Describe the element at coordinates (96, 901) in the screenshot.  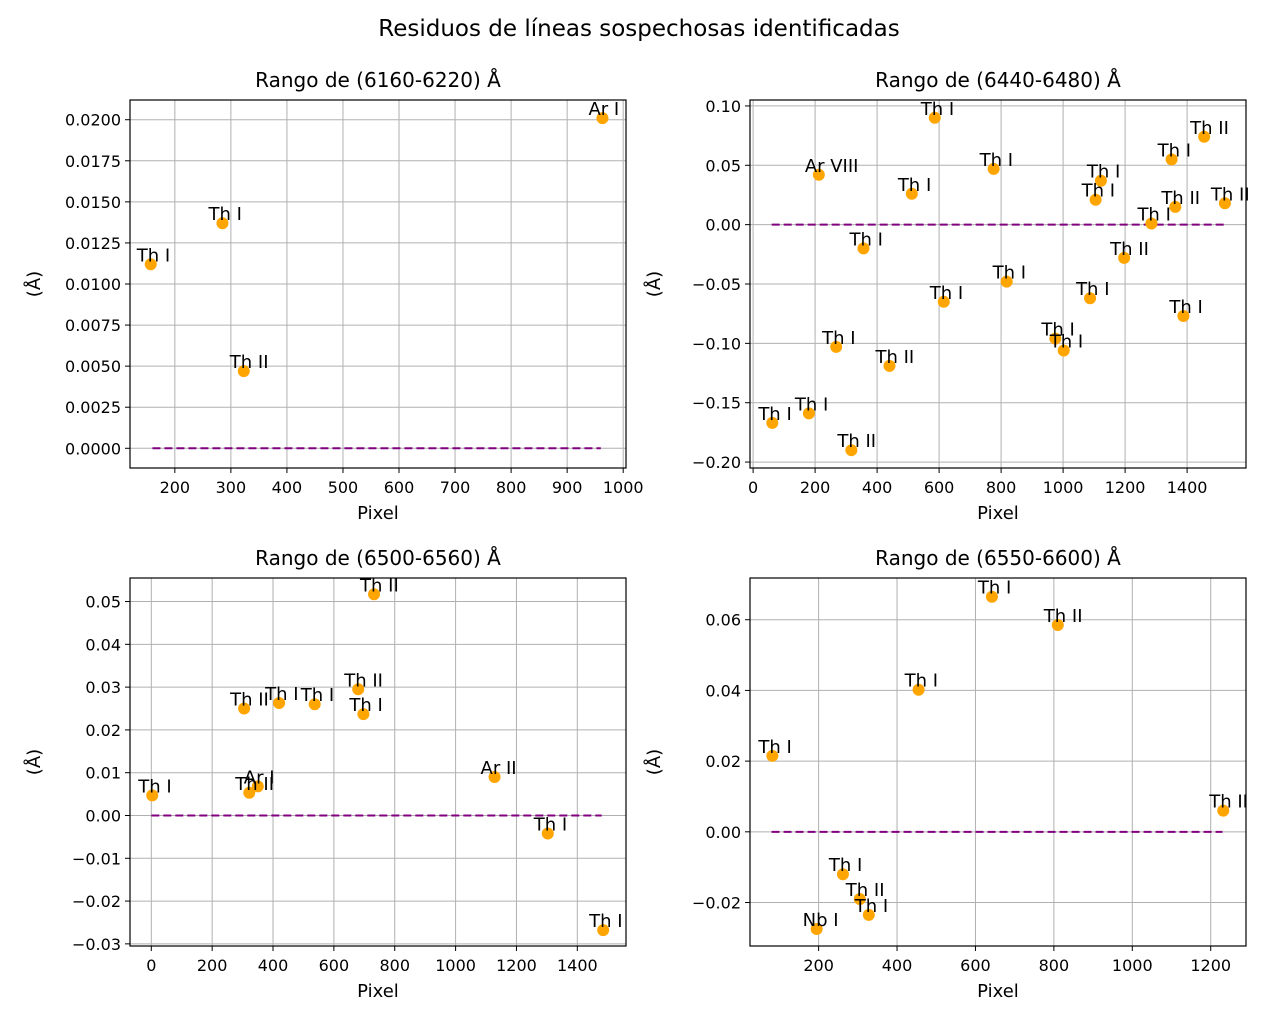
I see `y-tick-label: −0.02` at that location.